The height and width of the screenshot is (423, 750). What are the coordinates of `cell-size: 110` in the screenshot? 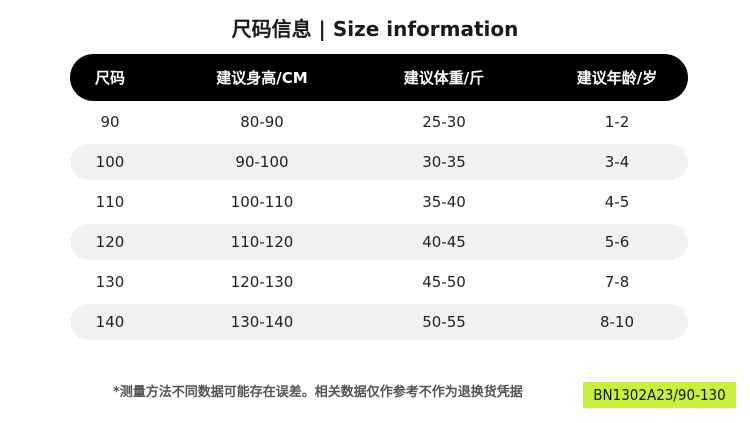 It's located at (110, 202).